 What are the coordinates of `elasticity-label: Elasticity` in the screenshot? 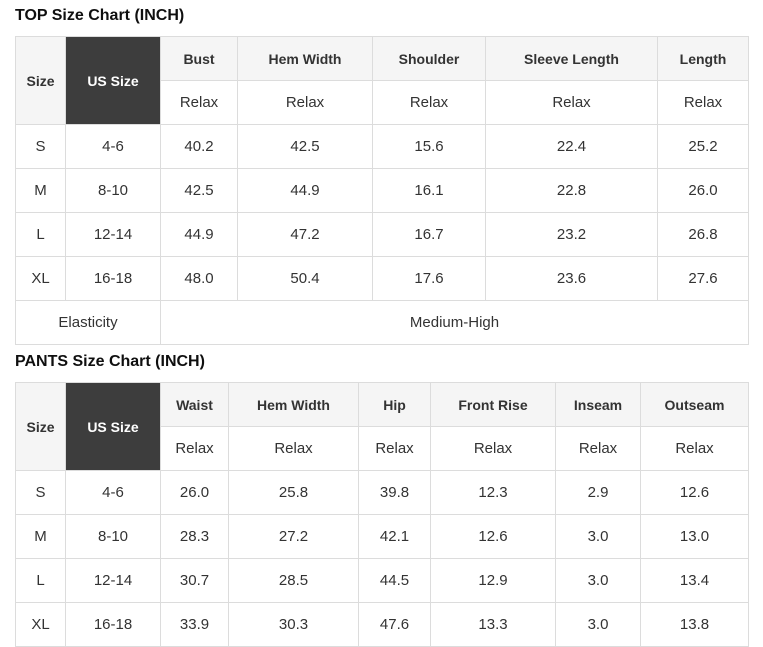 It's located at (88, 322).